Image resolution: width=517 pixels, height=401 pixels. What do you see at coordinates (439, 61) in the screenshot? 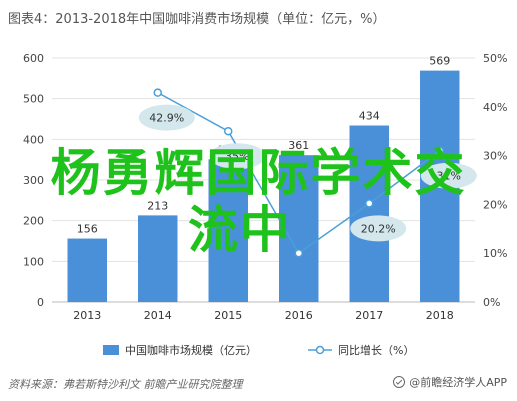
I see `bar-data-label: 569` at bounding box center [439, 61].